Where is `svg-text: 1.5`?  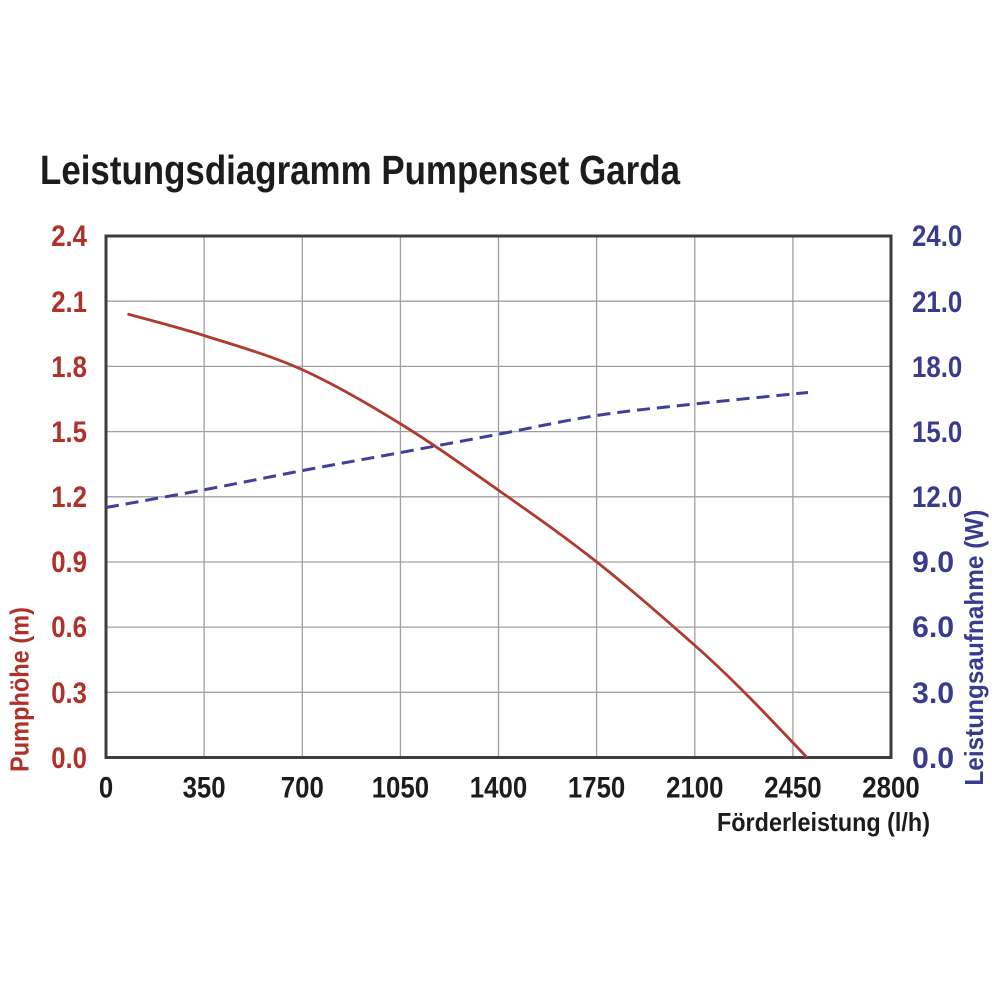 svg-text: 1.5 is located at coordinates (69, 432).